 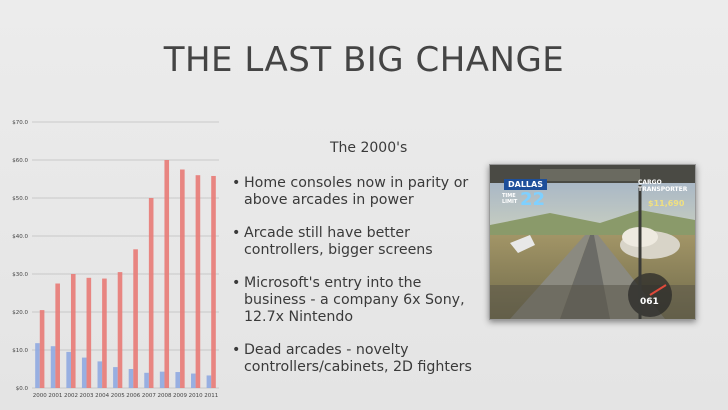 What do you see at coordinates (22, 389) in the screenshot?
I see `y-tick-label: $0.0` at bounding box center [22, 389].